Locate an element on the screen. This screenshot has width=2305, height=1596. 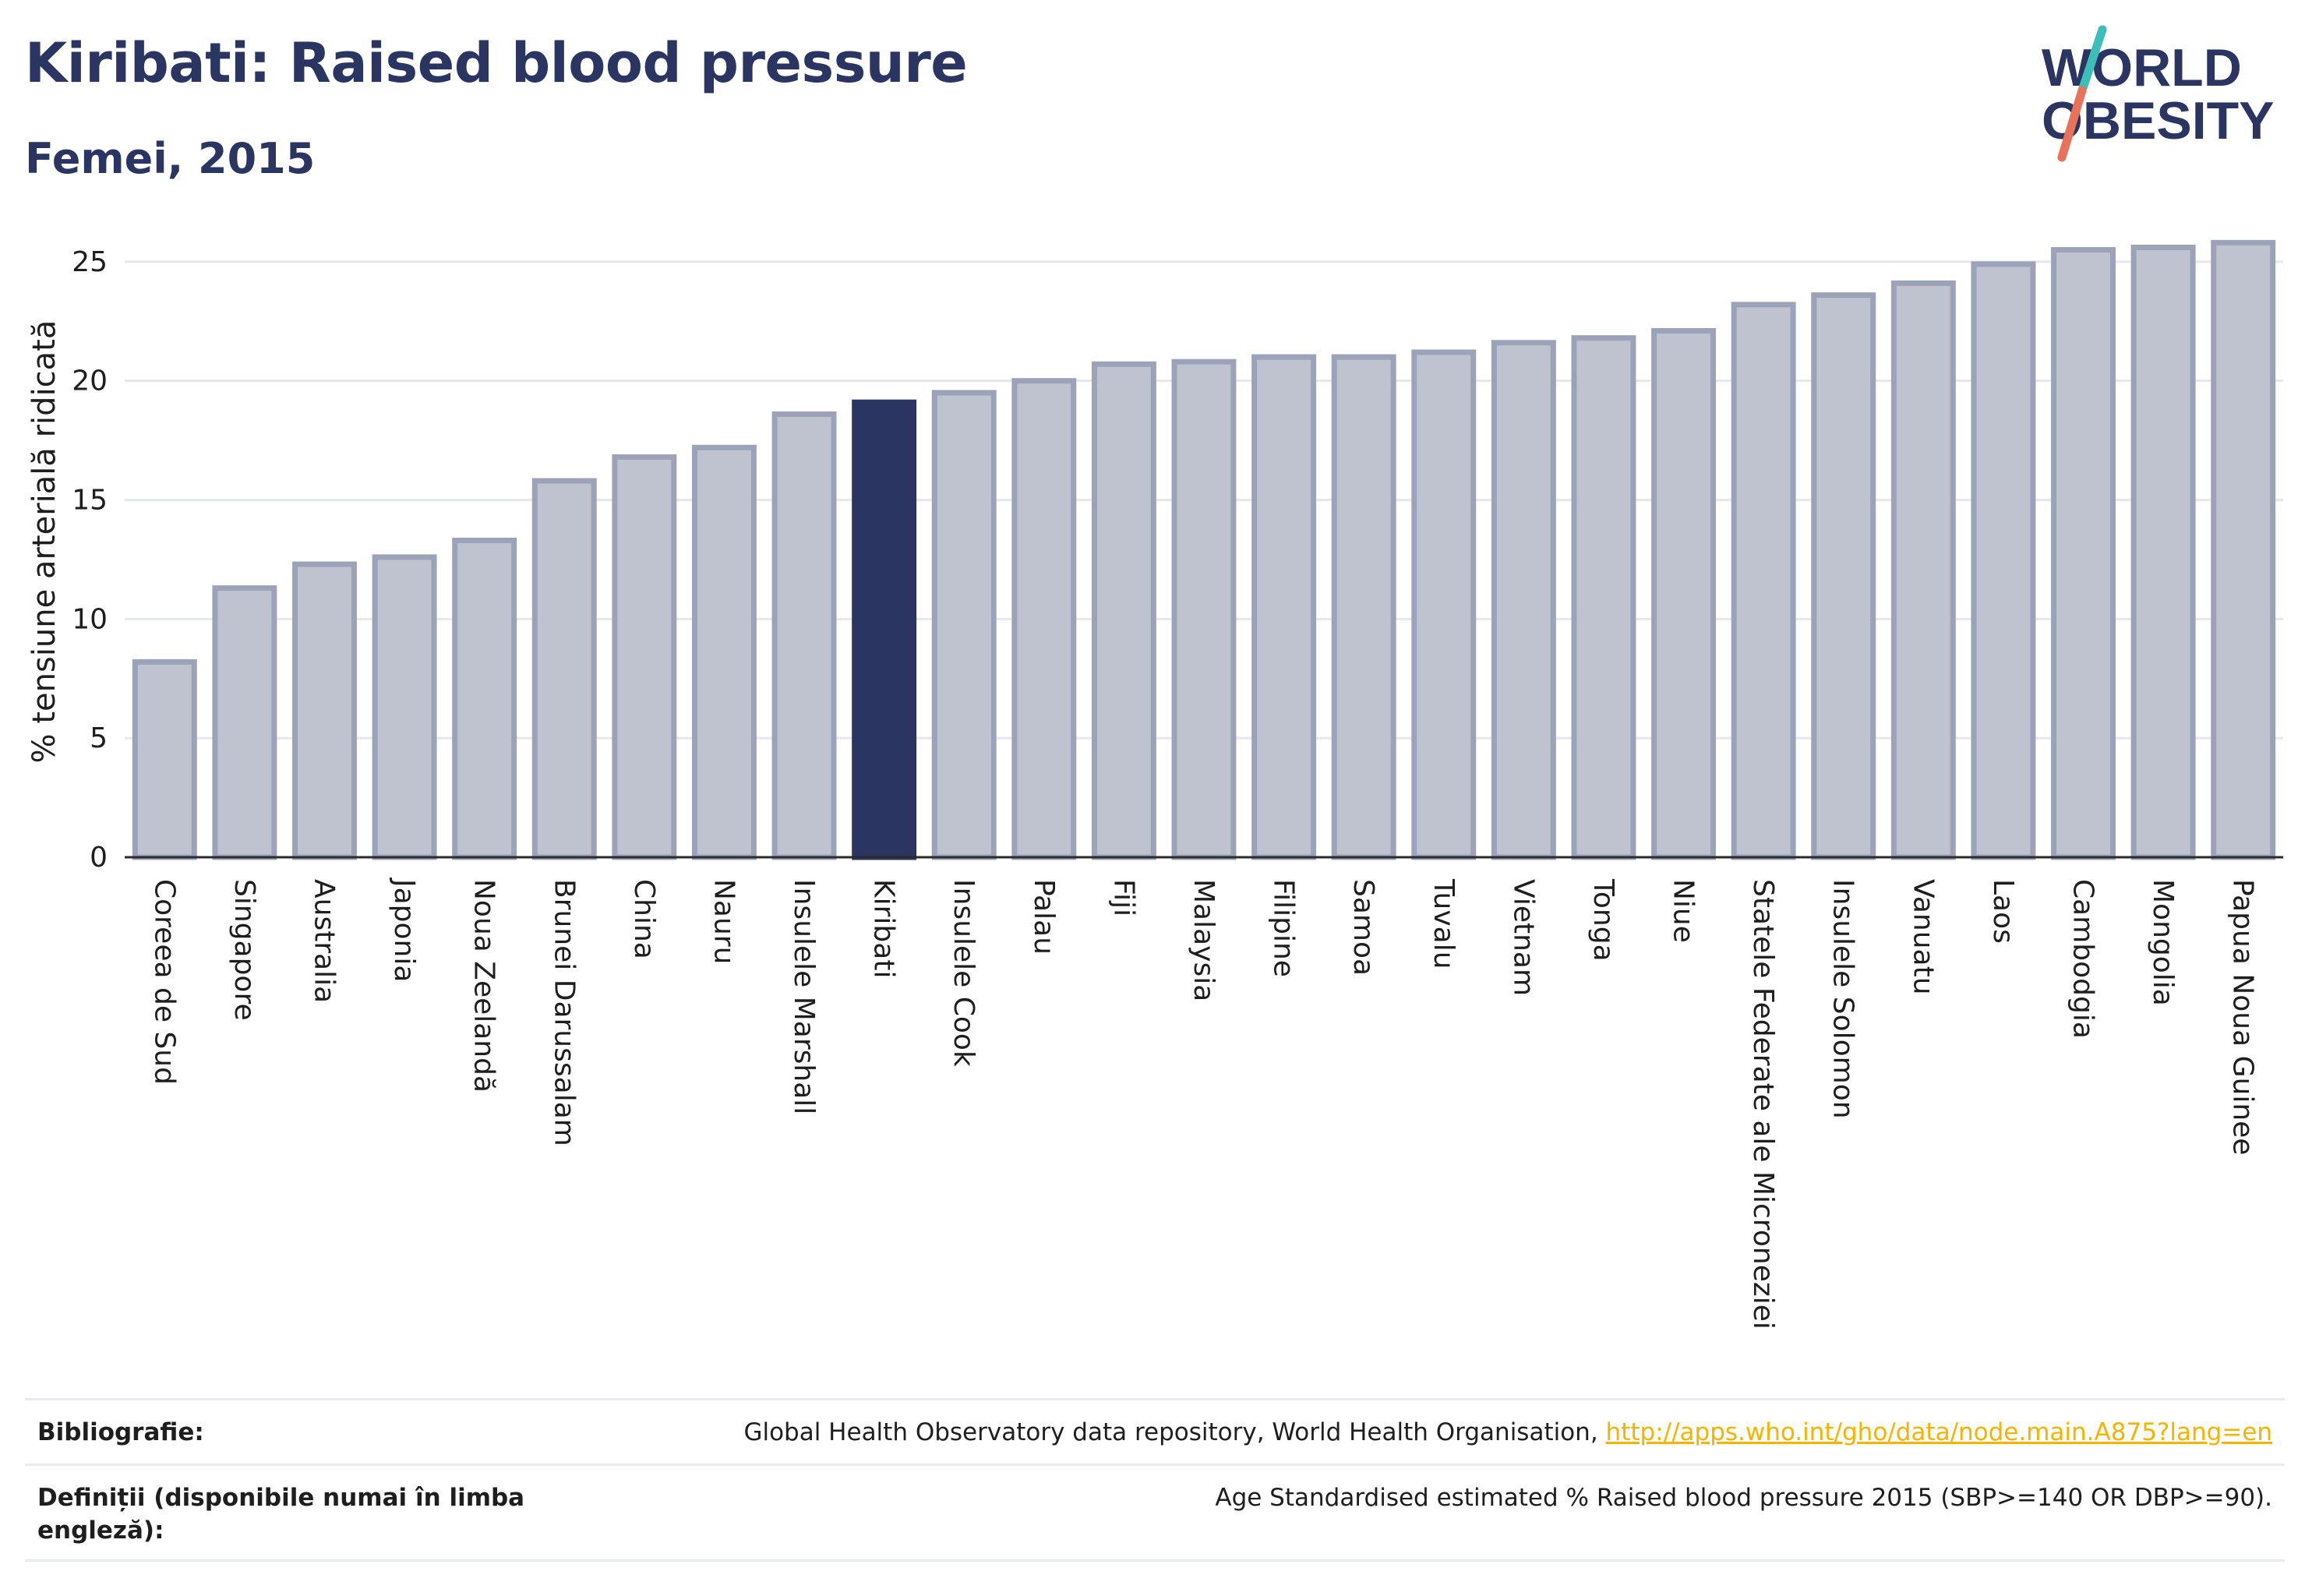
world-obesity-logo: WORLD OBESITY is located at coordinates (2158, 93).